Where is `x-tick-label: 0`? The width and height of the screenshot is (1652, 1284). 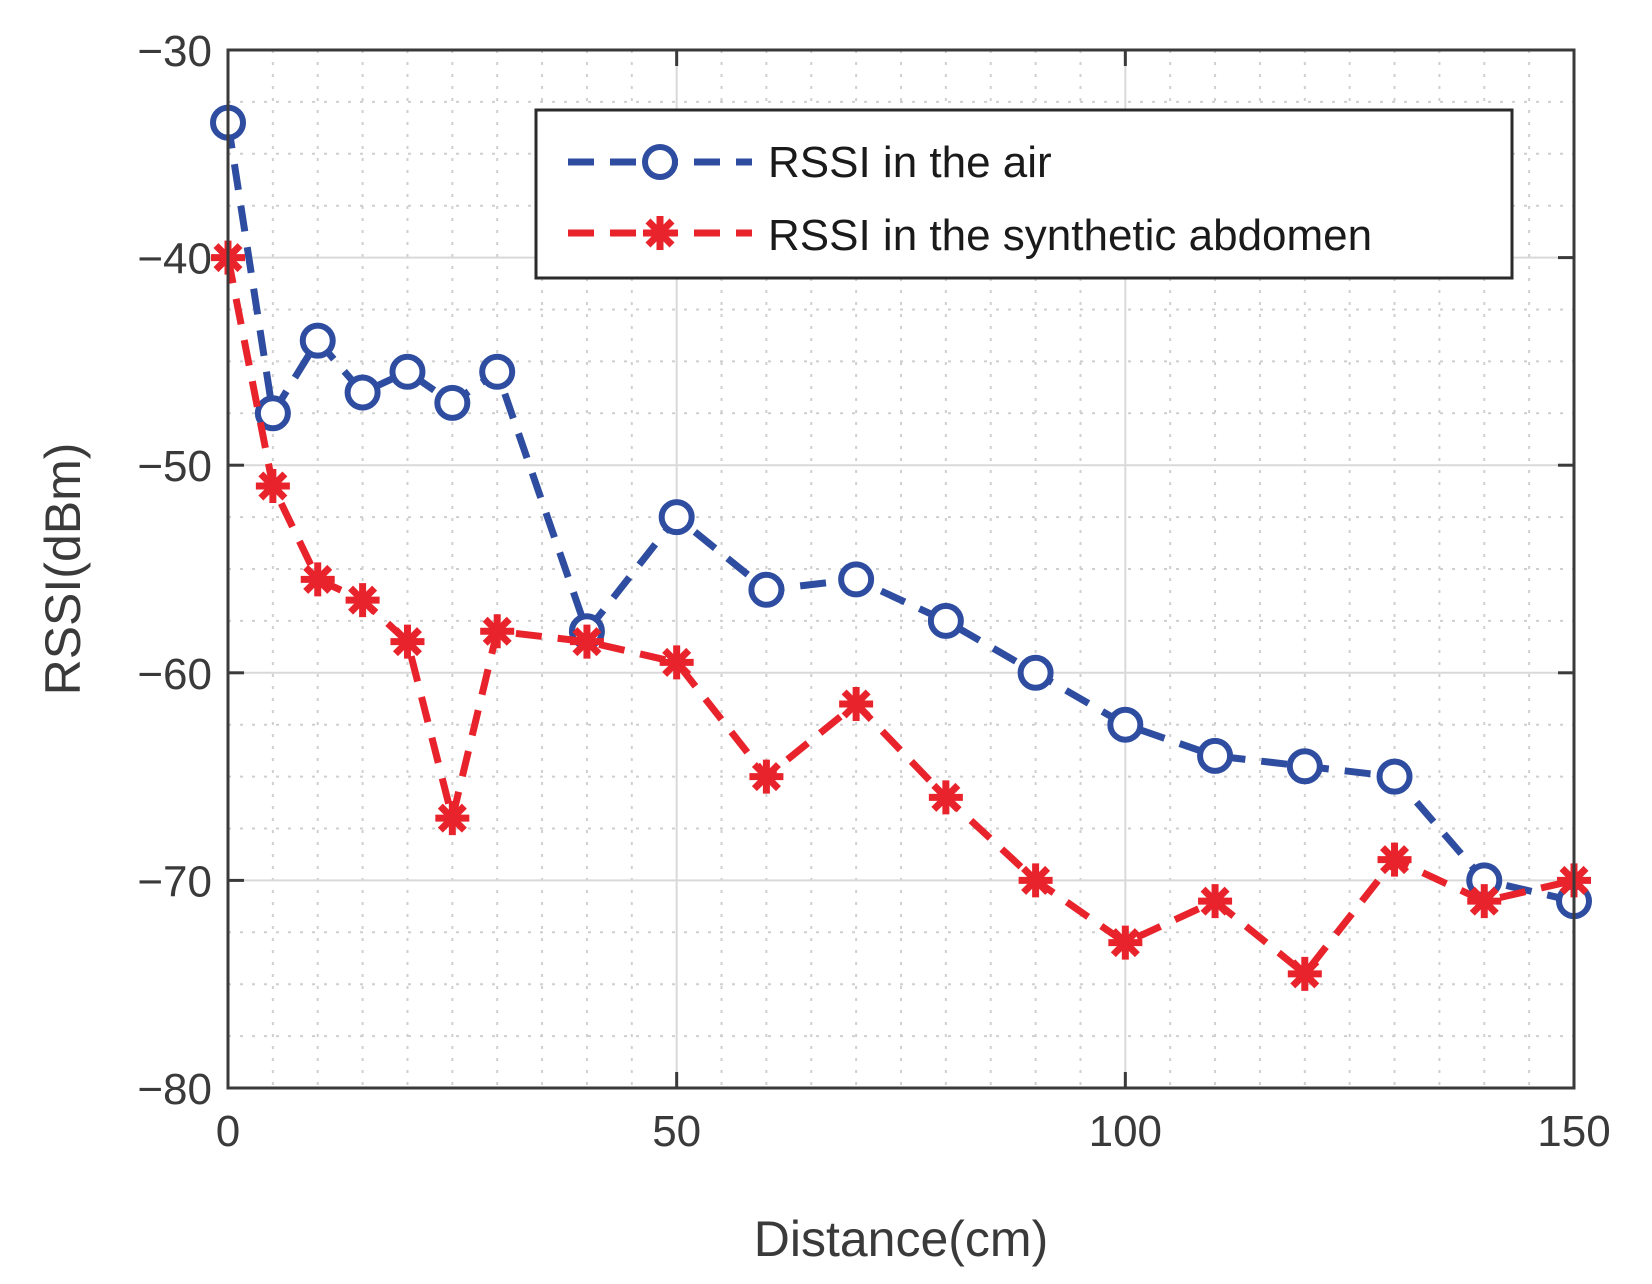 x-tick-label: 0 is located at coordinates (228, 1131).